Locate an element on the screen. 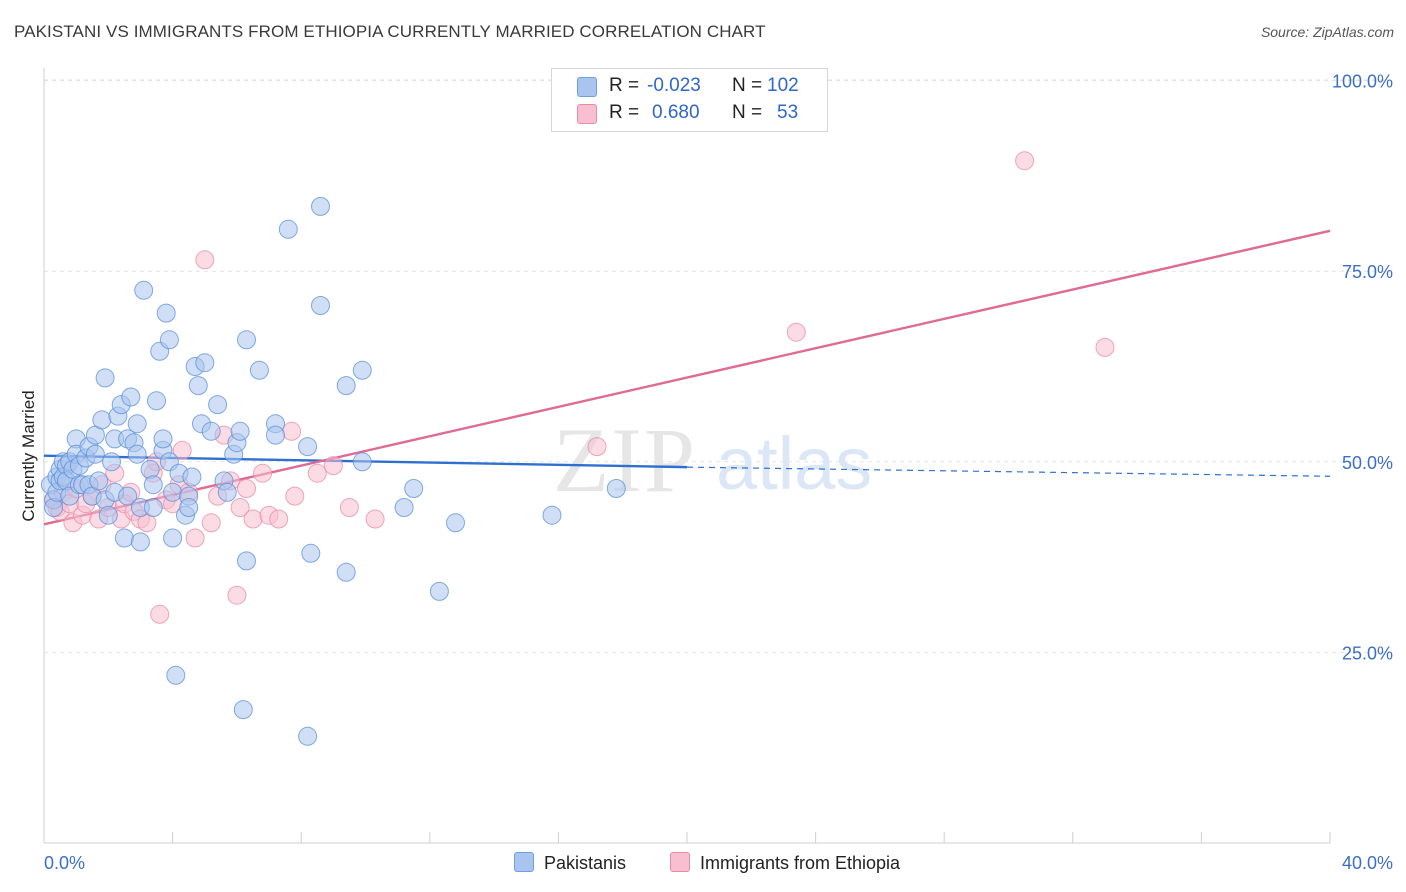 This screenshot has height=892, width=1406. legend-n-value: 53 is located at coordinates (788, 112).